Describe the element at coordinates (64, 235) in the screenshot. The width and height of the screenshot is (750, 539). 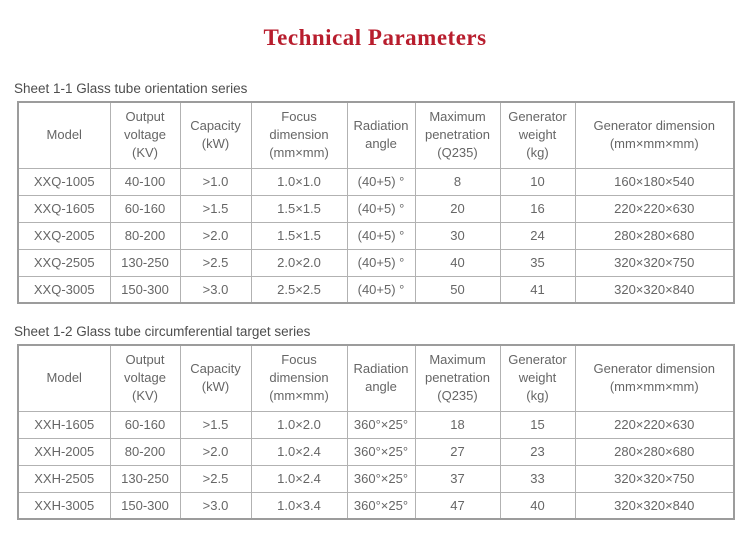
I see `cell-model: XXQ-2005` at that location.